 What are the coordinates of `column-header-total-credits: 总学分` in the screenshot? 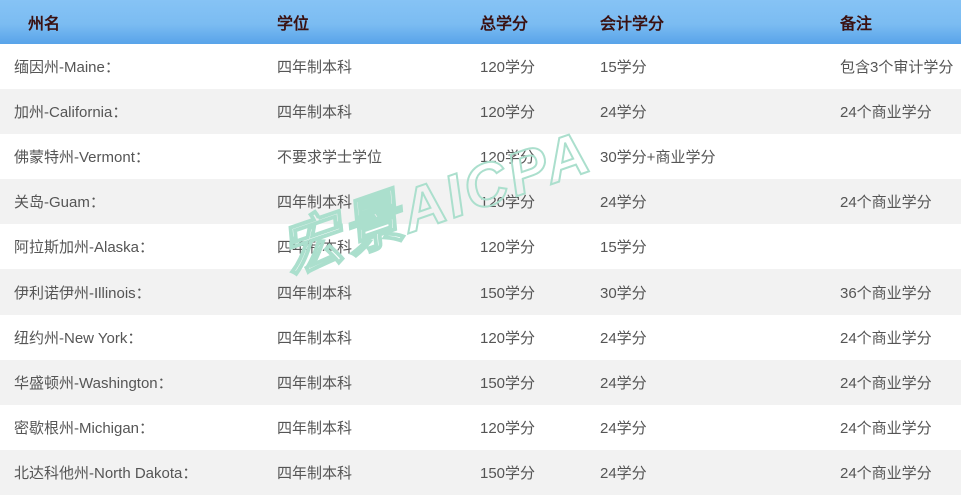 It's located at (504, 24).